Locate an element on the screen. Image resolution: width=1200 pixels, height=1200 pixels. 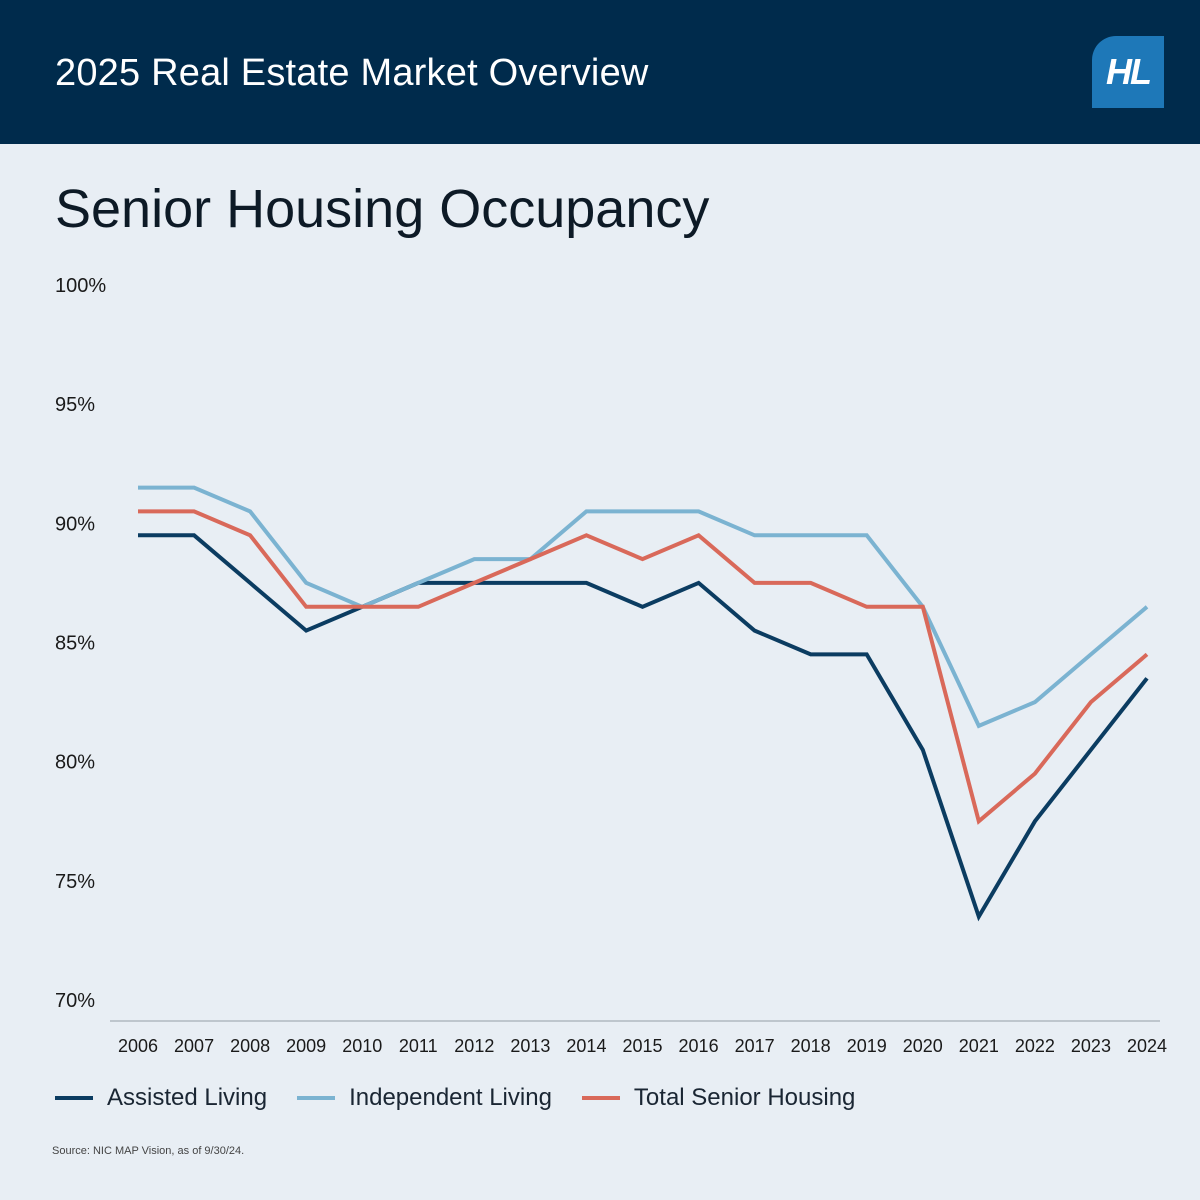
logo-text: HL is located at coordinates (1129, 71).